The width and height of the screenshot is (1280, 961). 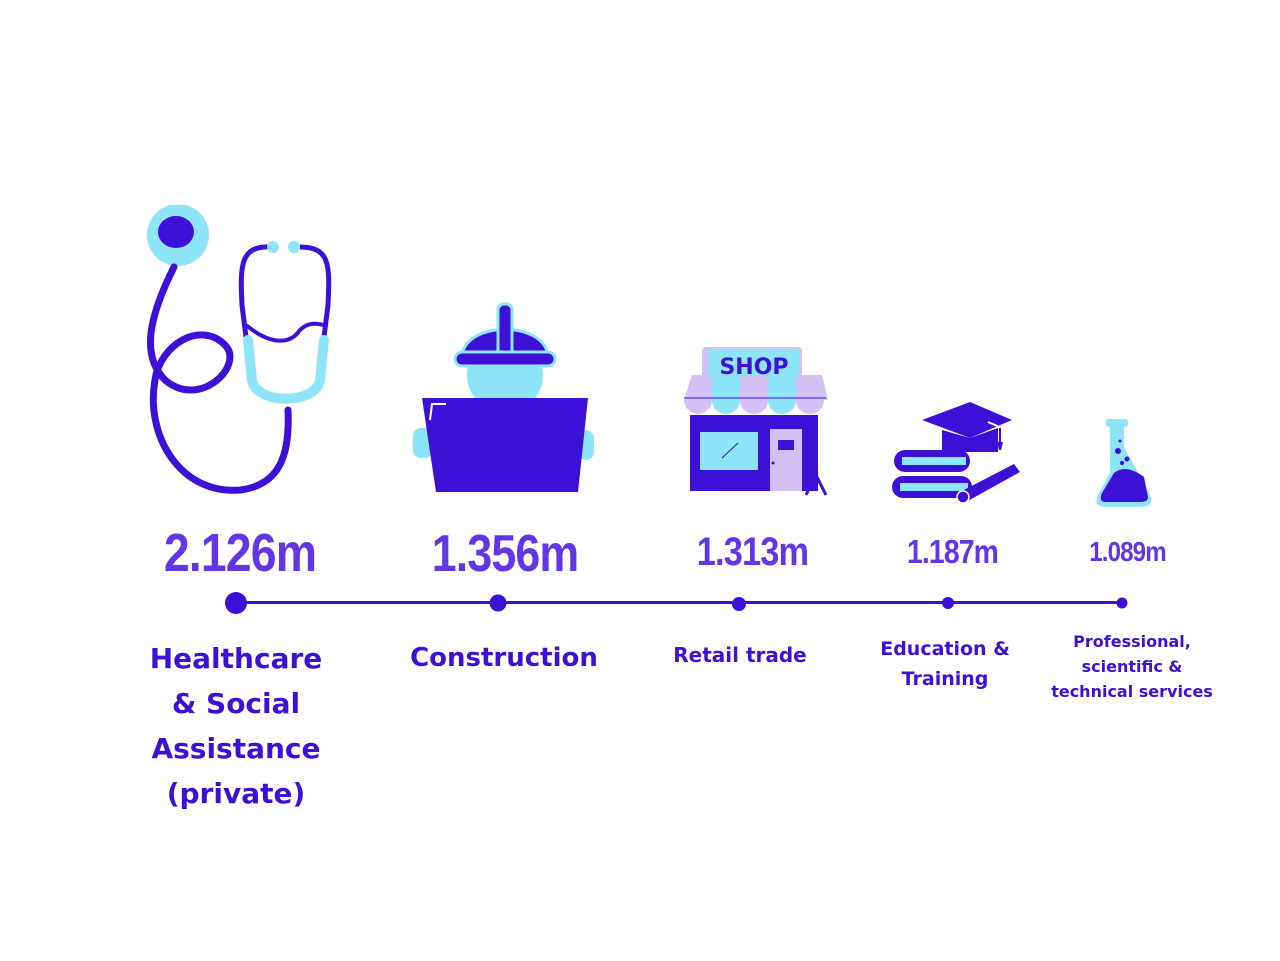 What do you see at coordinates (945, 664) in the screenshot?
I see `label-education: Education & Training` at bounding box center [945, 664].